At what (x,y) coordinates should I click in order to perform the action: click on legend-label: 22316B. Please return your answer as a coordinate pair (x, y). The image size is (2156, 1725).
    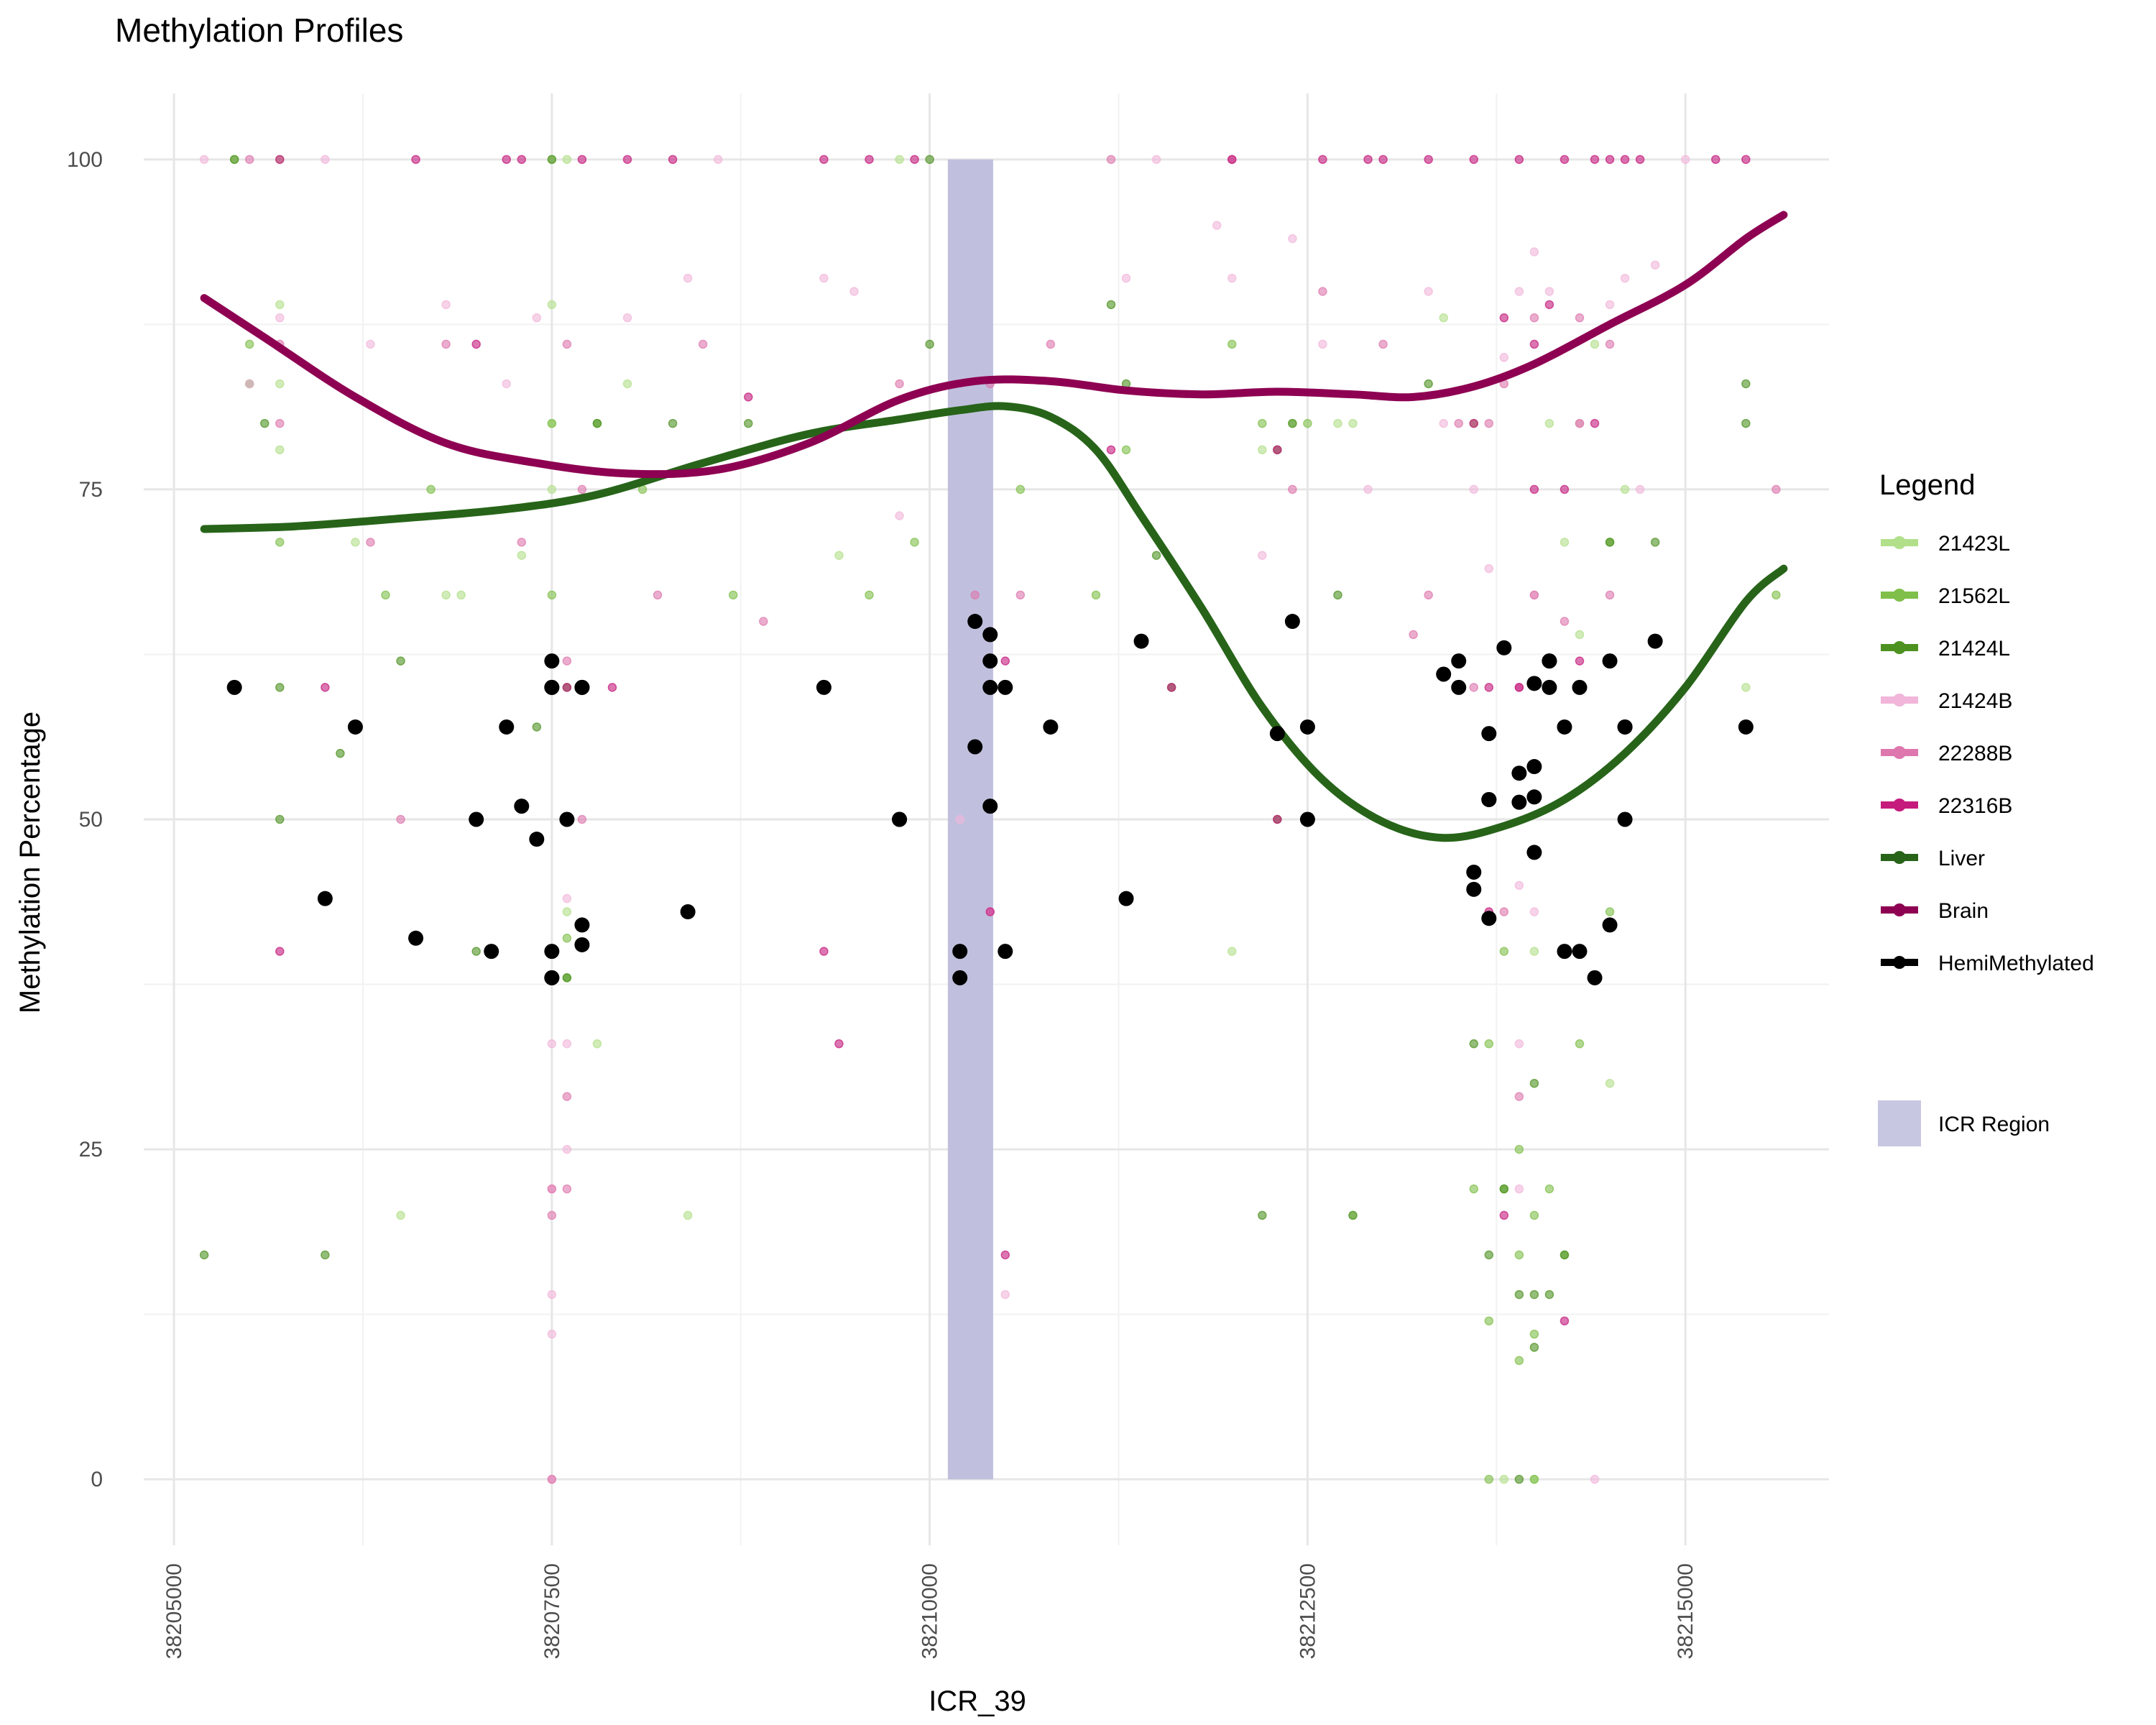
    Looking at the image, I should click on (1975, 806).